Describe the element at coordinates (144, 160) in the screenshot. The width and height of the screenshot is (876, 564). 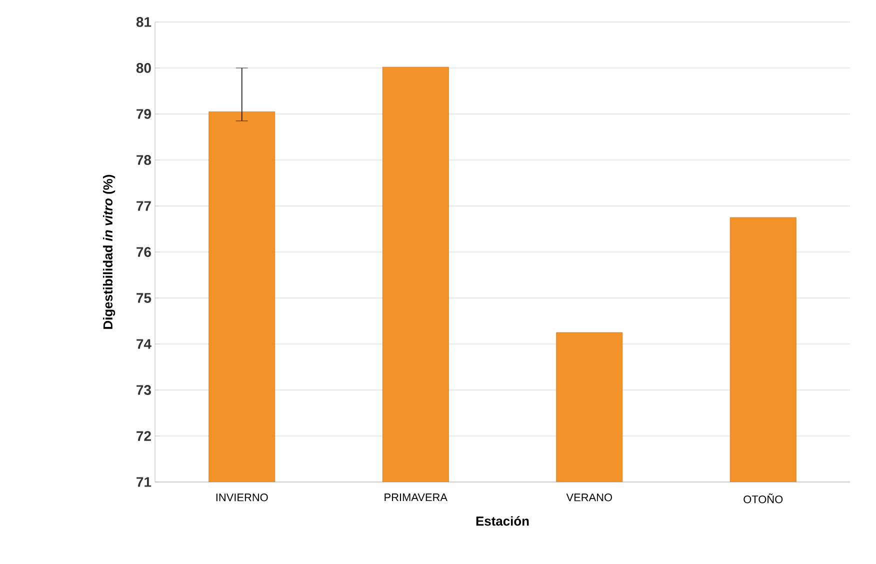
I see `y-tick-label: 78` at that location.